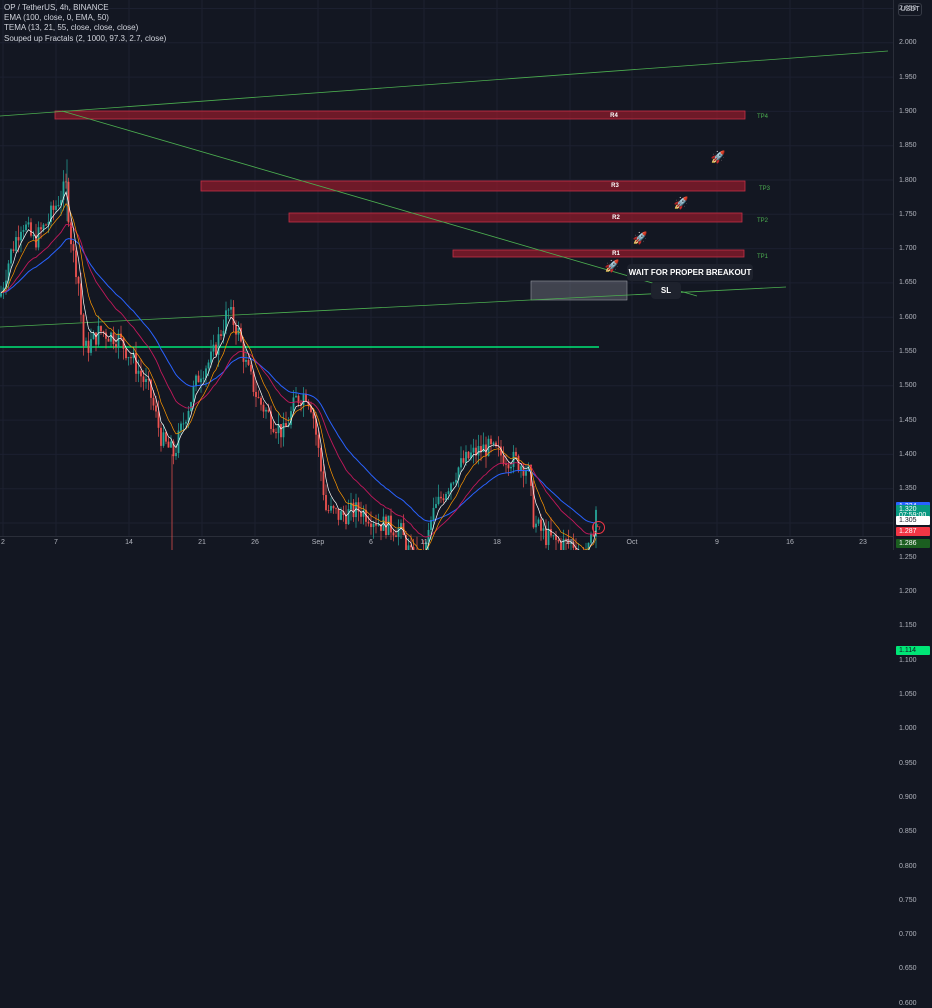 Image resolution: width=932 pixels, height=1008 pixels. Describe the element at coordinates (908, 592) in the screenshot. I see `price-tick: 1.200` at that location.